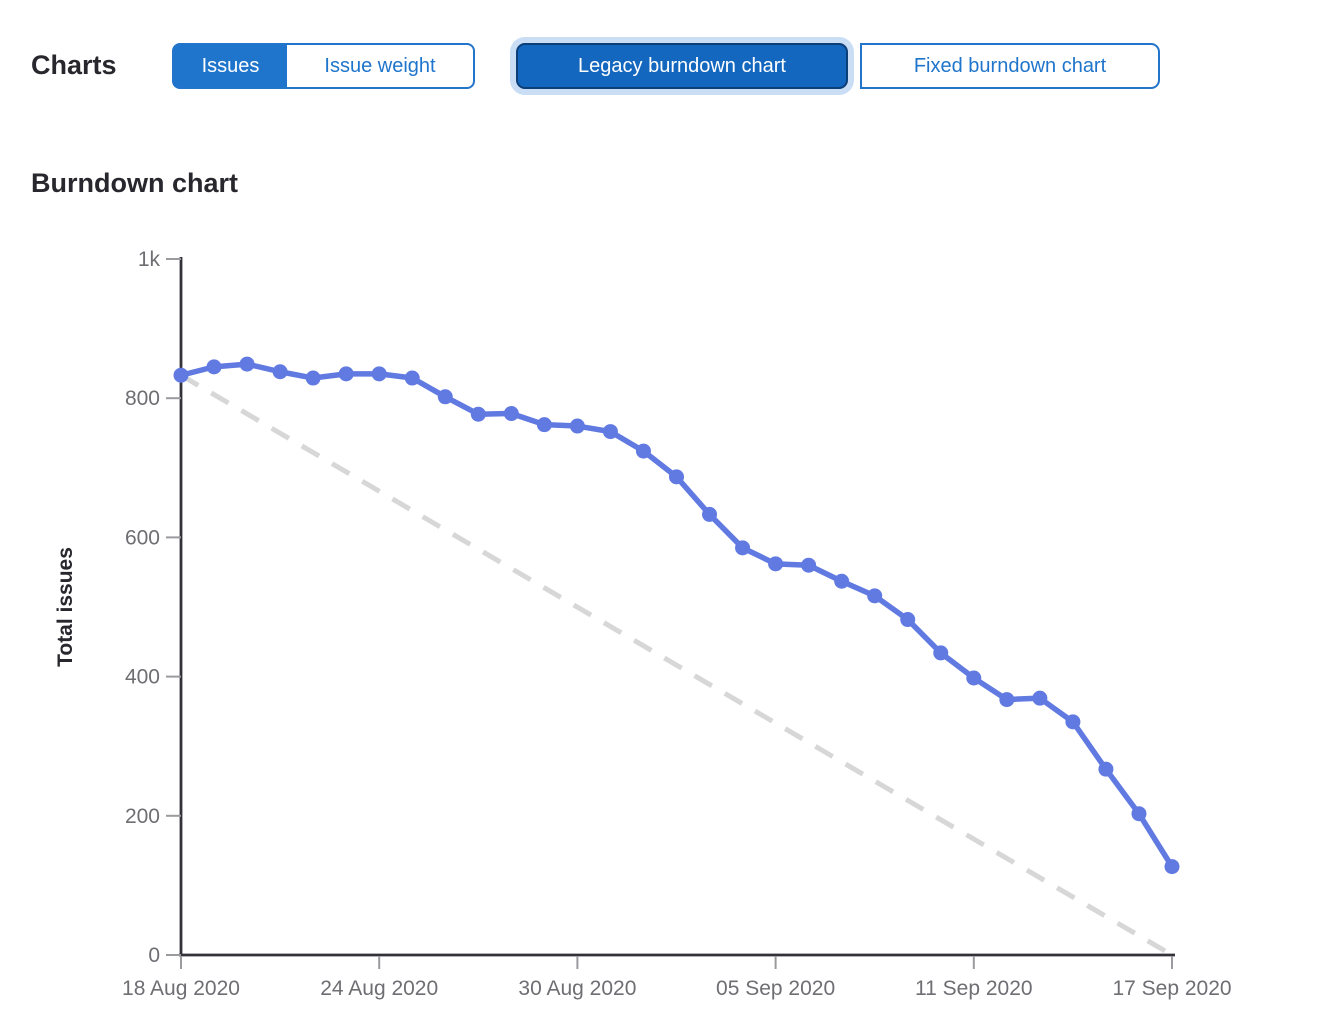 This screenshot has width=1326, height=1033. Describe the element at coordinates (181, 988) in the screenshot. I see `x-axis-tick-label: 18 Aug 2020` at that location.